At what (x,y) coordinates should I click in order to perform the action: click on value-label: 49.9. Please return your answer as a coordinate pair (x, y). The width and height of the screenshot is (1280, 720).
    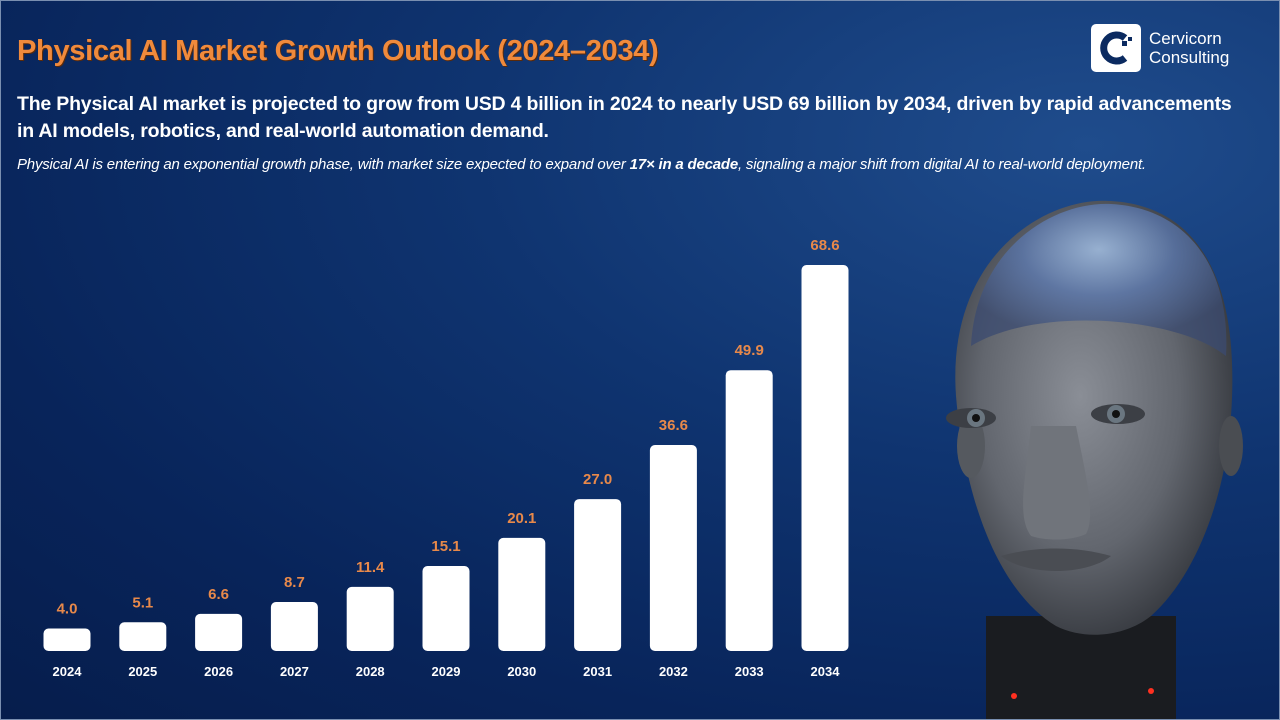
    Looking at the image, I should click on (749, 350).